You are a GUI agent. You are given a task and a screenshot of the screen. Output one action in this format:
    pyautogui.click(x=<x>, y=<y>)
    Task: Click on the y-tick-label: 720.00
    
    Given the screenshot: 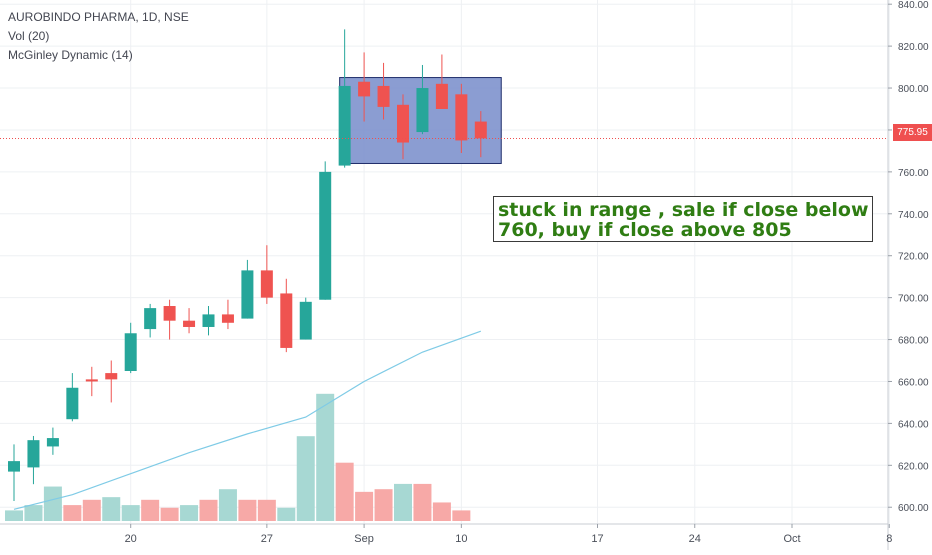 What is the action you would take?
    pyautogui.click(x=913, y=257)
    